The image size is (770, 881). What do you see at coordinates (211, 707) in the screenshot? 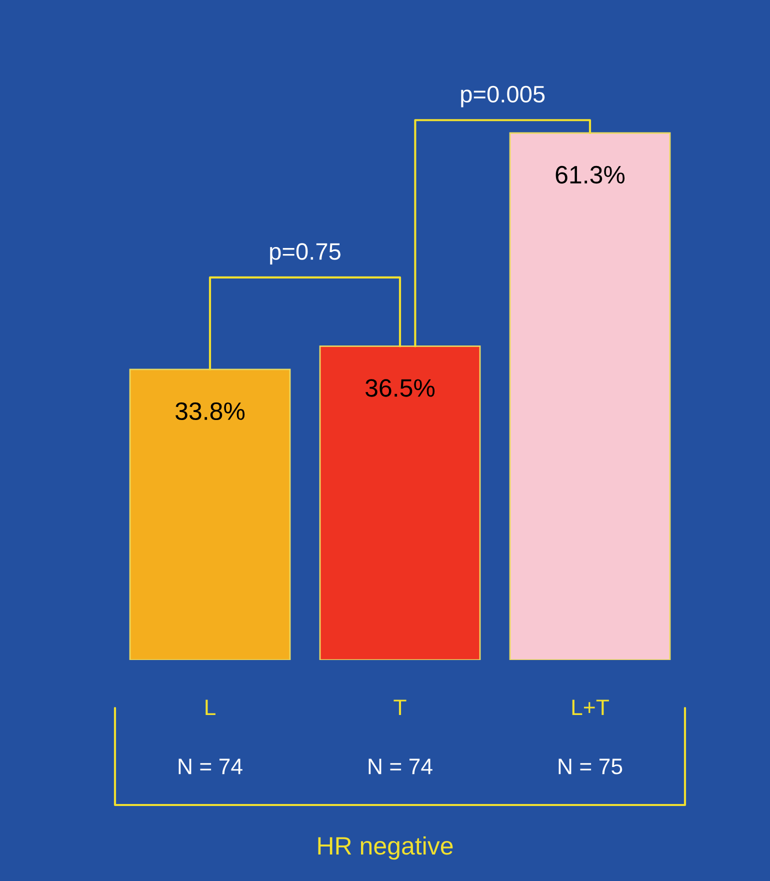
I see `x-tick-label: L` at bounding box center [211, 707].